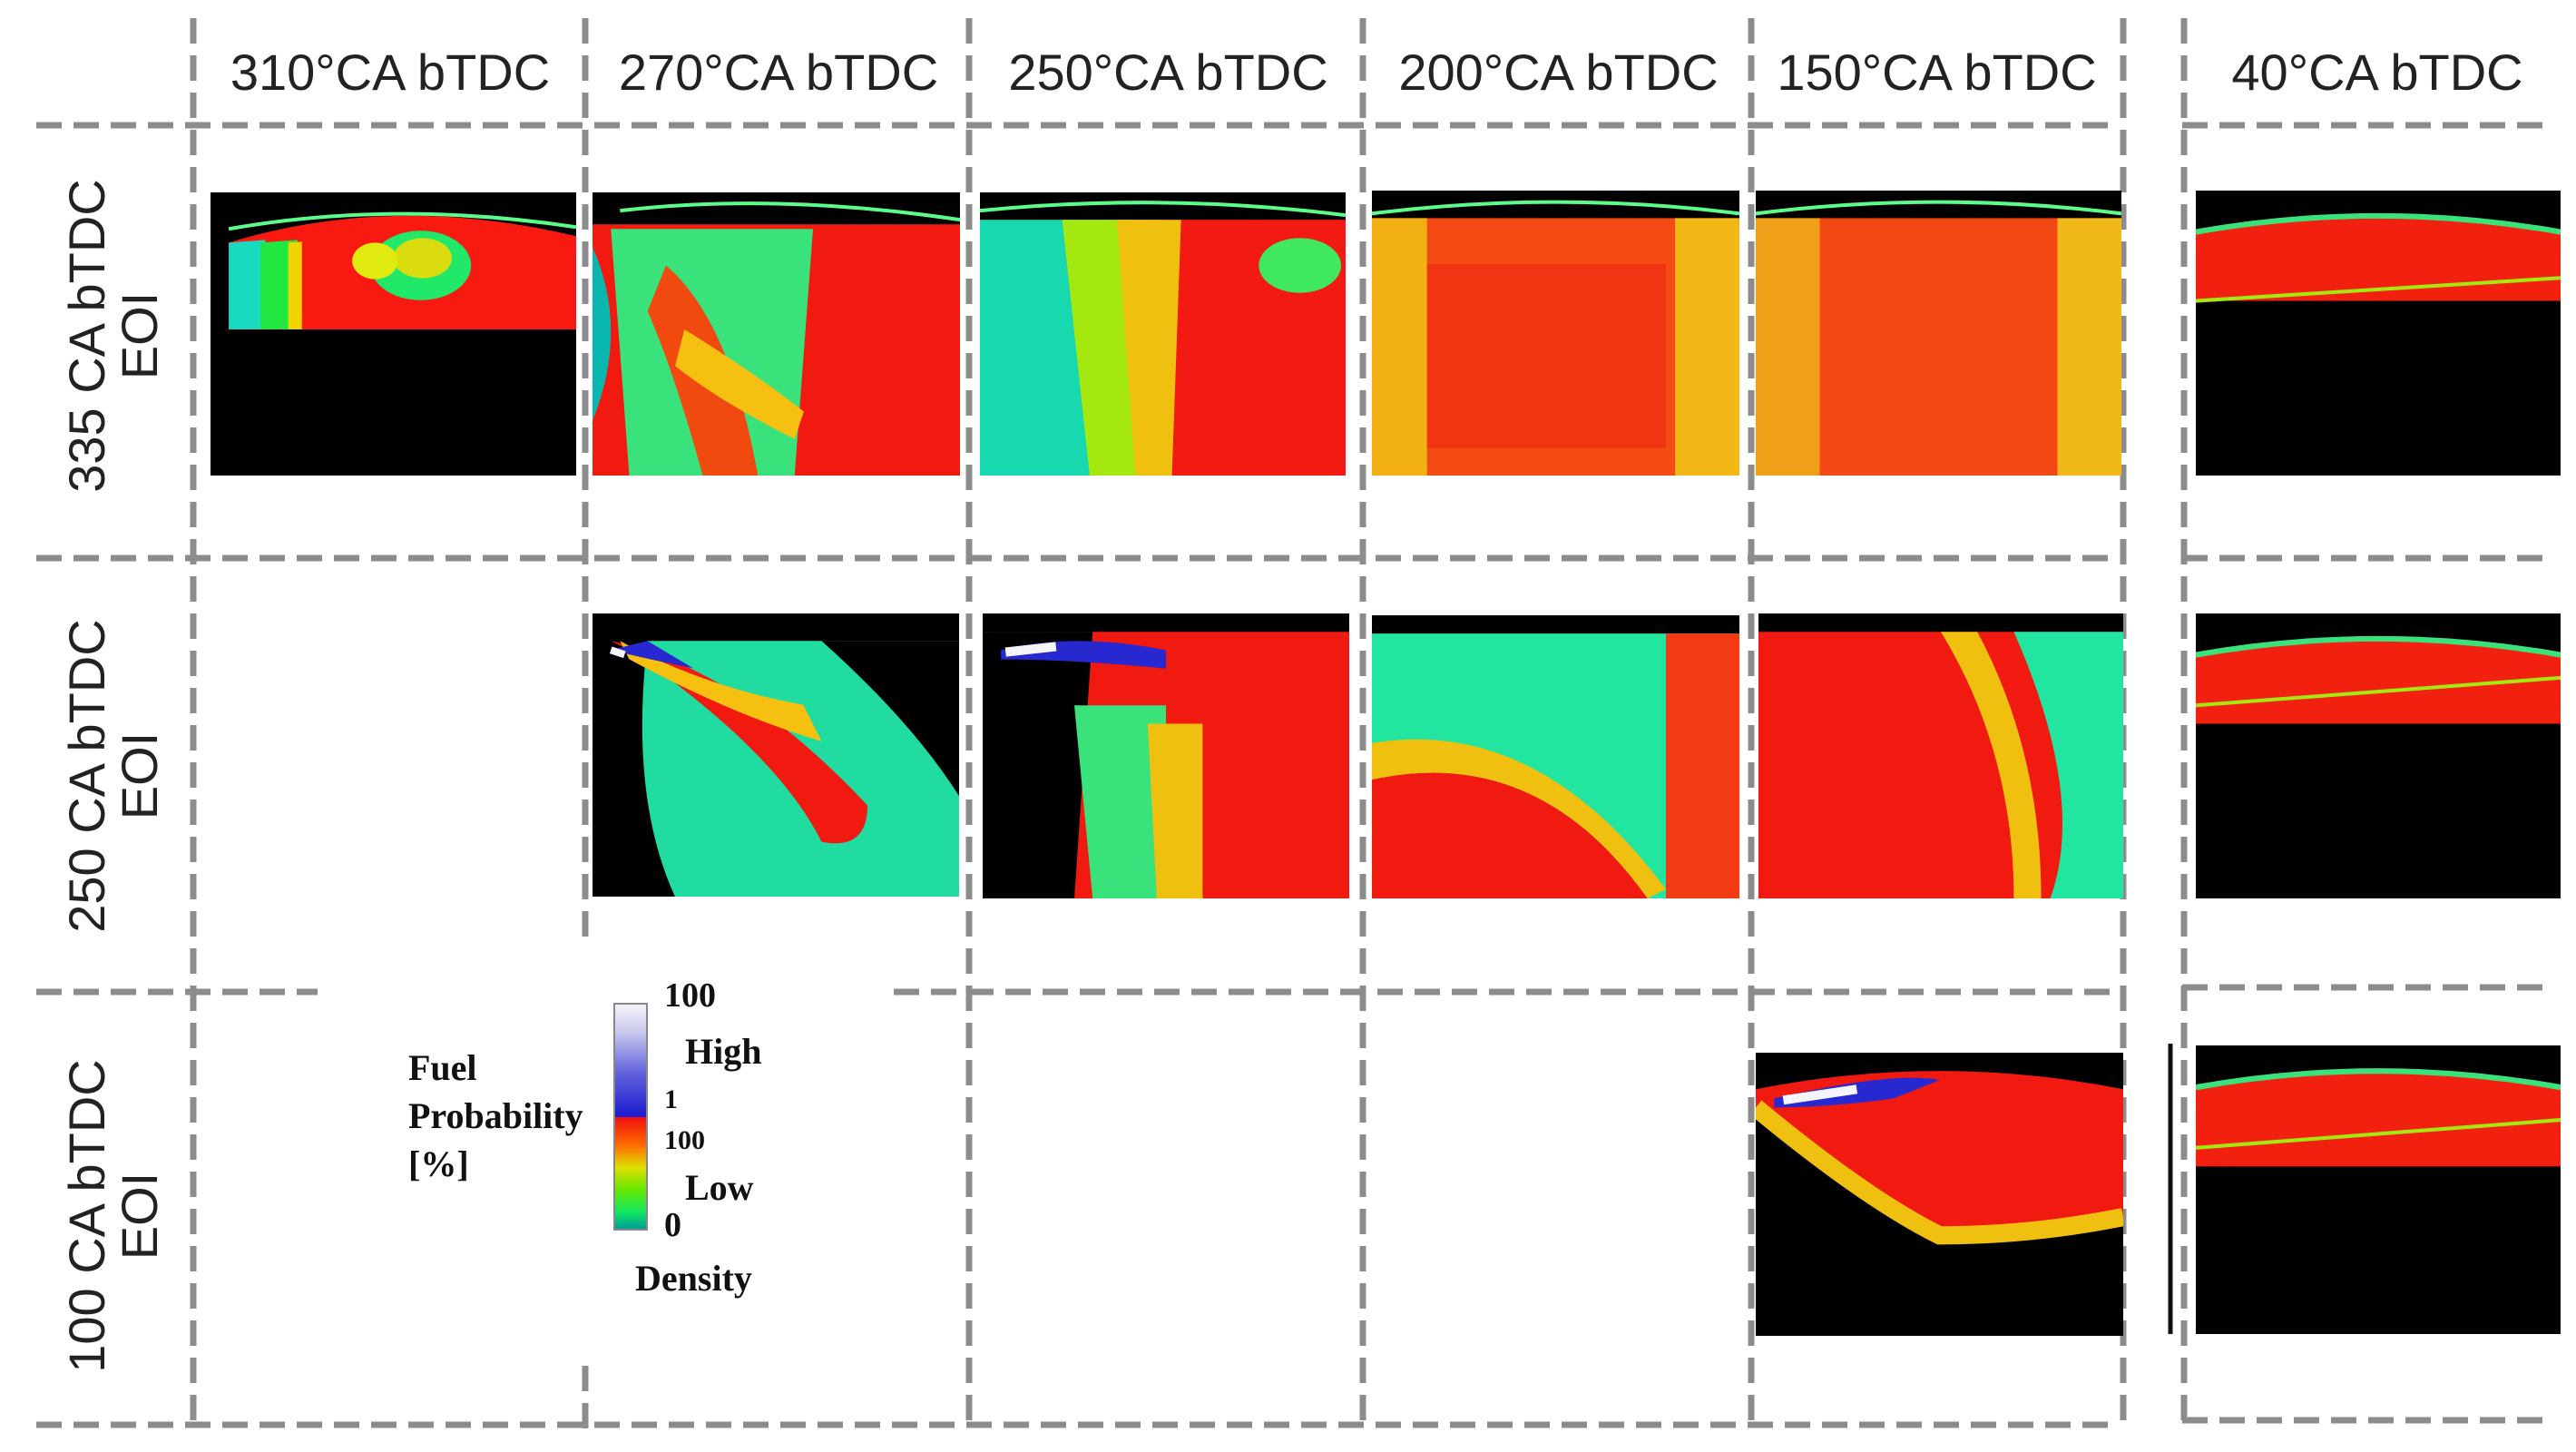 The width and height of the screenshot is (2576, 1452). I want to click on column-header-5: 150°CA bTDC, so click(1937, 72).